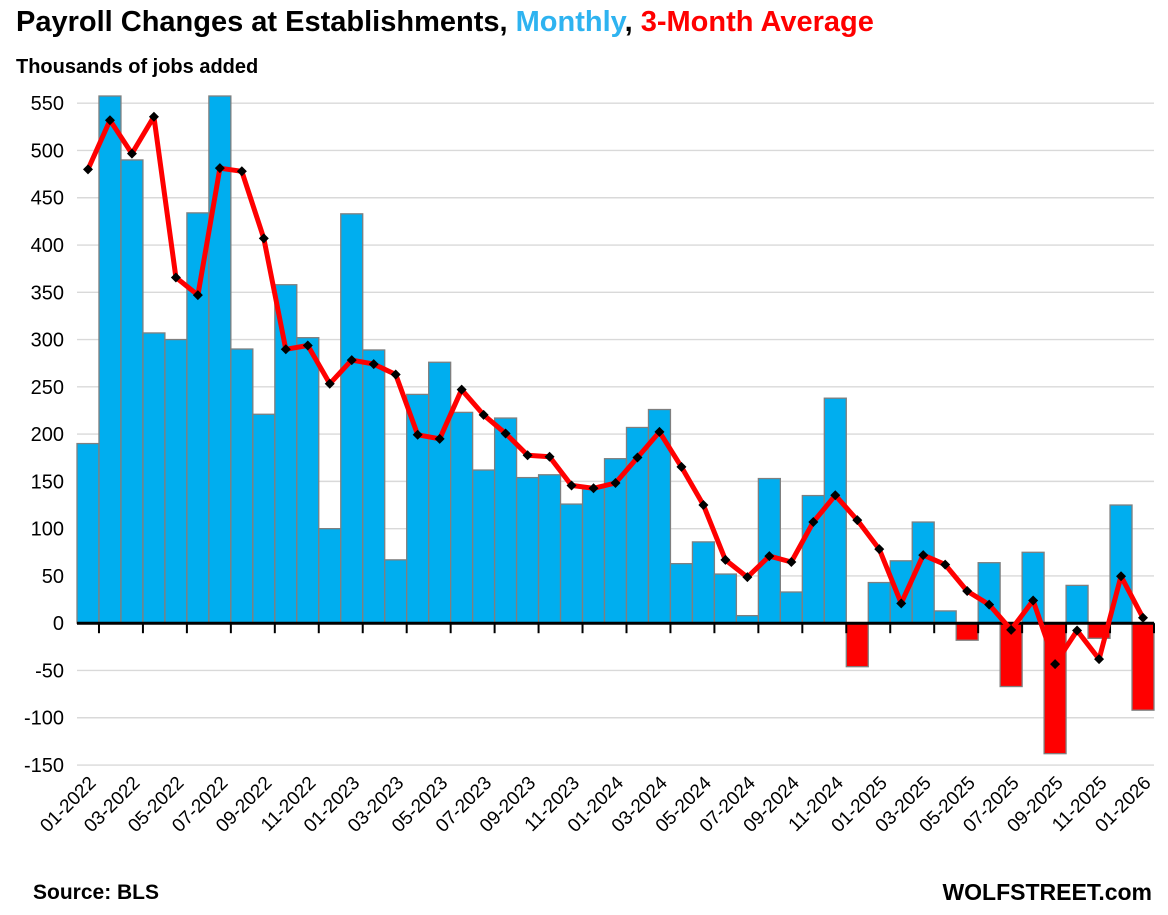 Image resolution: width=1168 pixels, height=915 pixels. Describe the element at coordinates (901, 603) in the screenshot. I see `avg-marker-02-2025` at that location.